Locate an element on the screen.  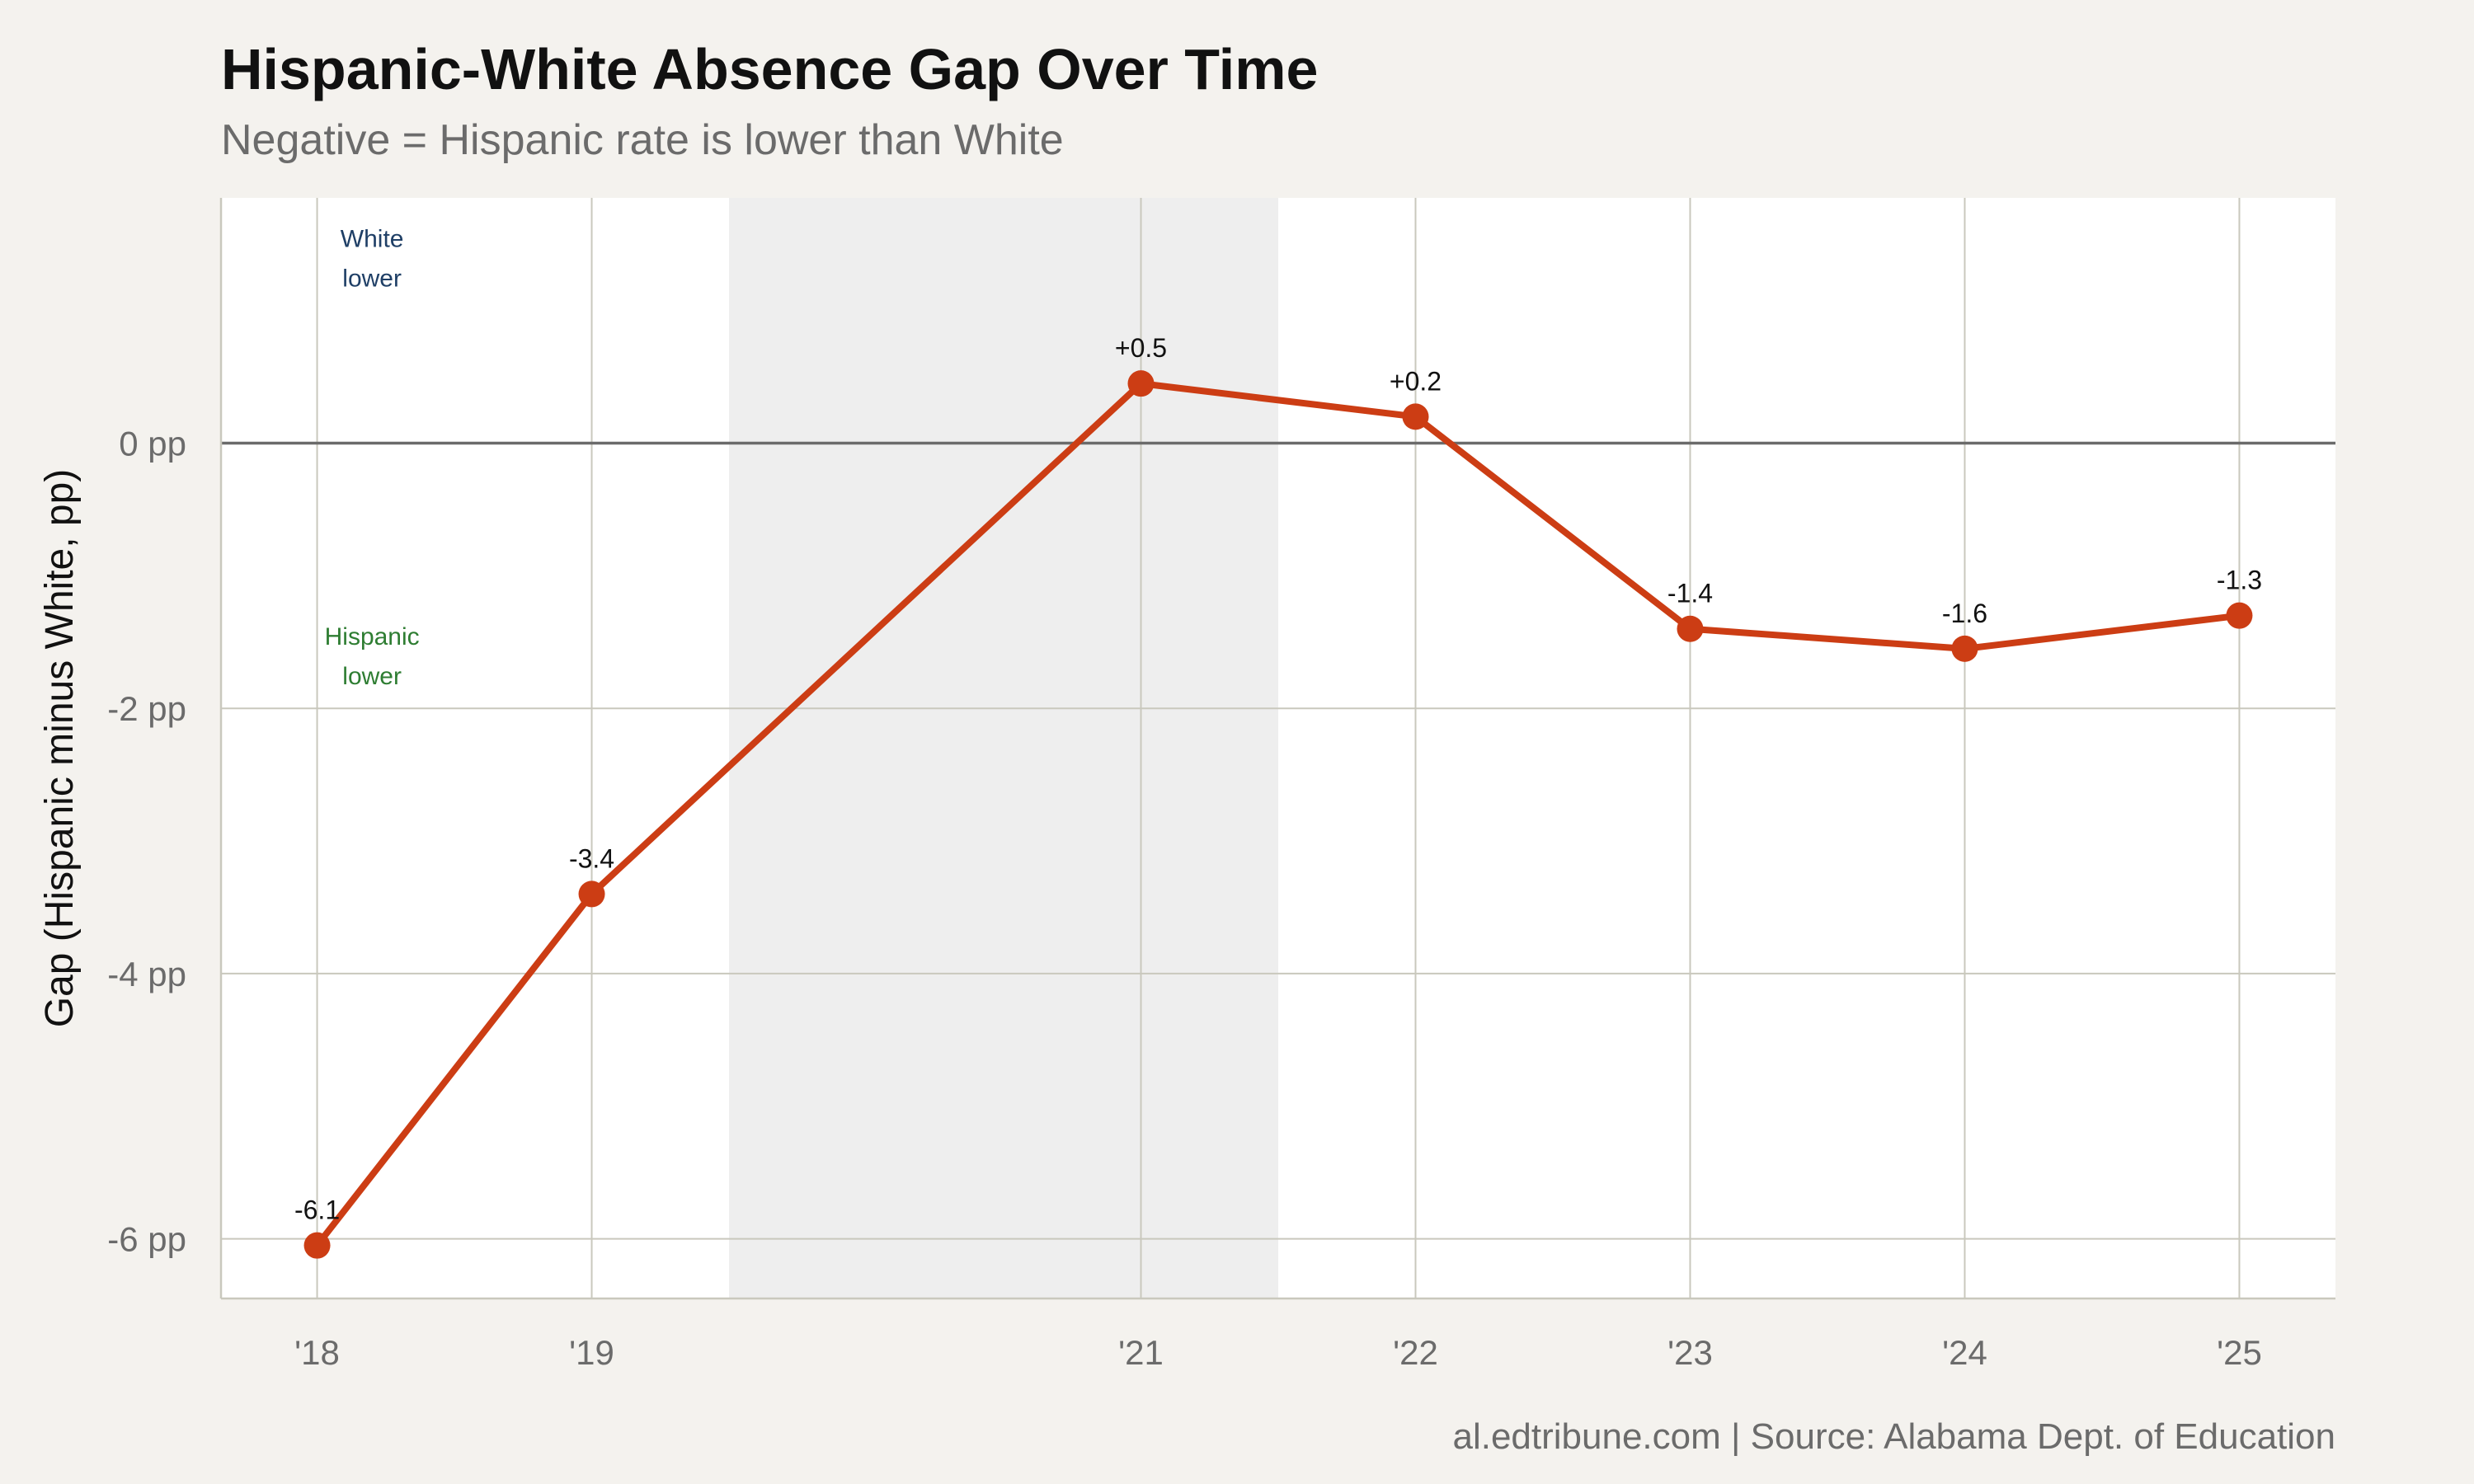
x-tick-label: '22 is located at coordinates (1415, 1352).